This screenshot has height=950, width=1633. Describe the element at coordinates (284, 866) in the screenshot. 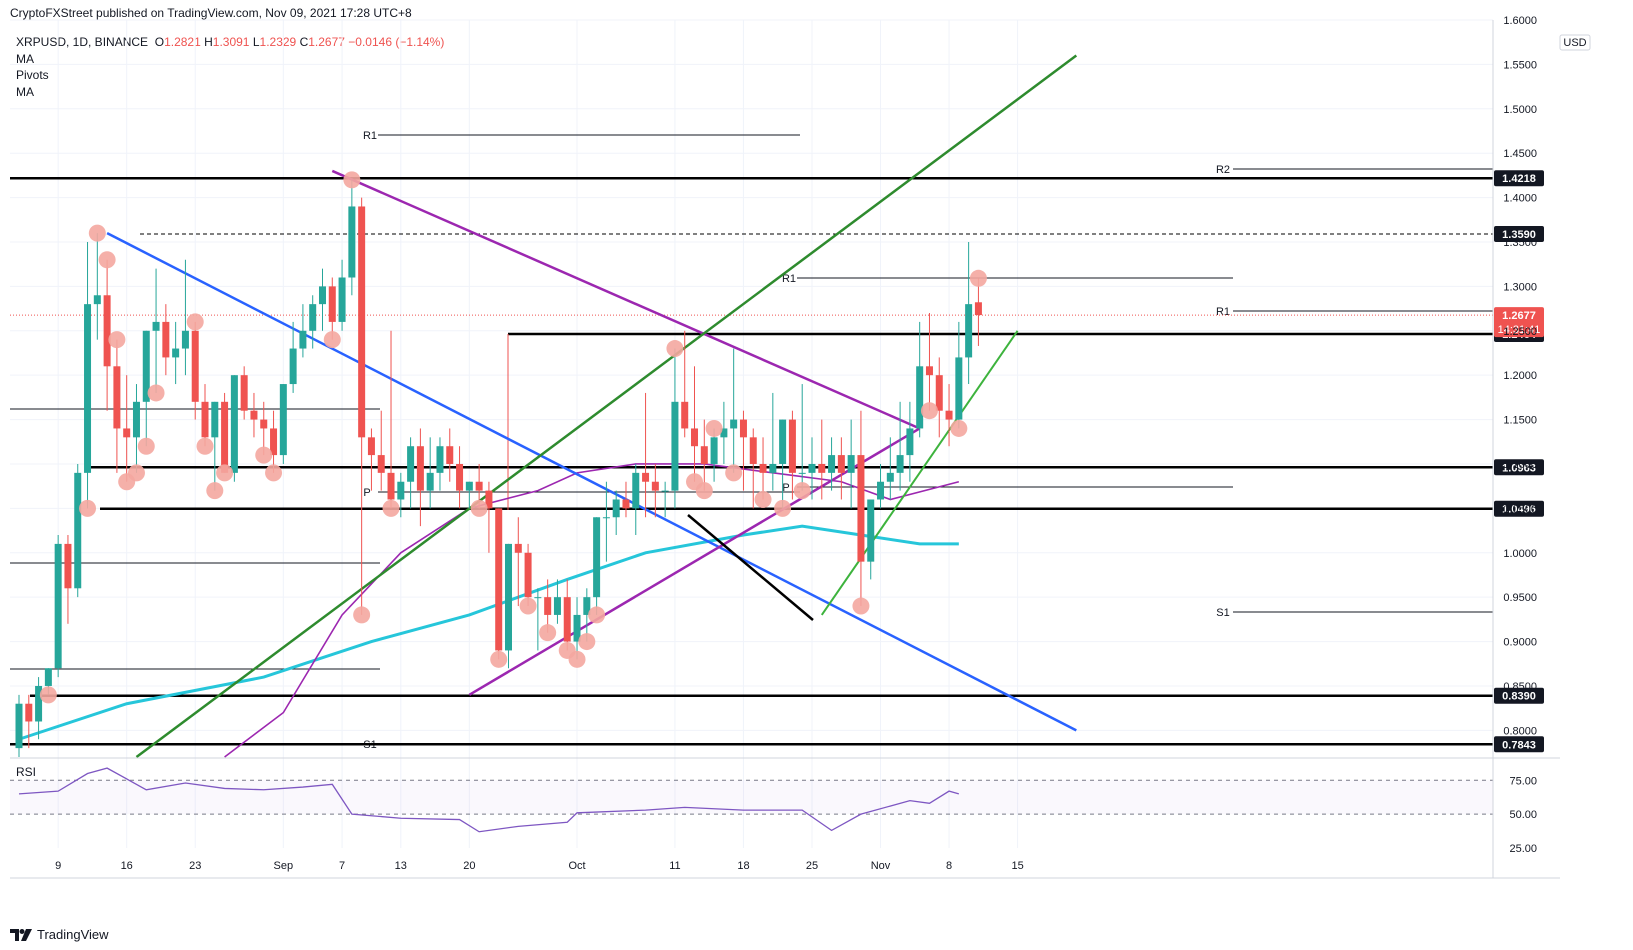

I see `time-tick-label: Sep` at that location.